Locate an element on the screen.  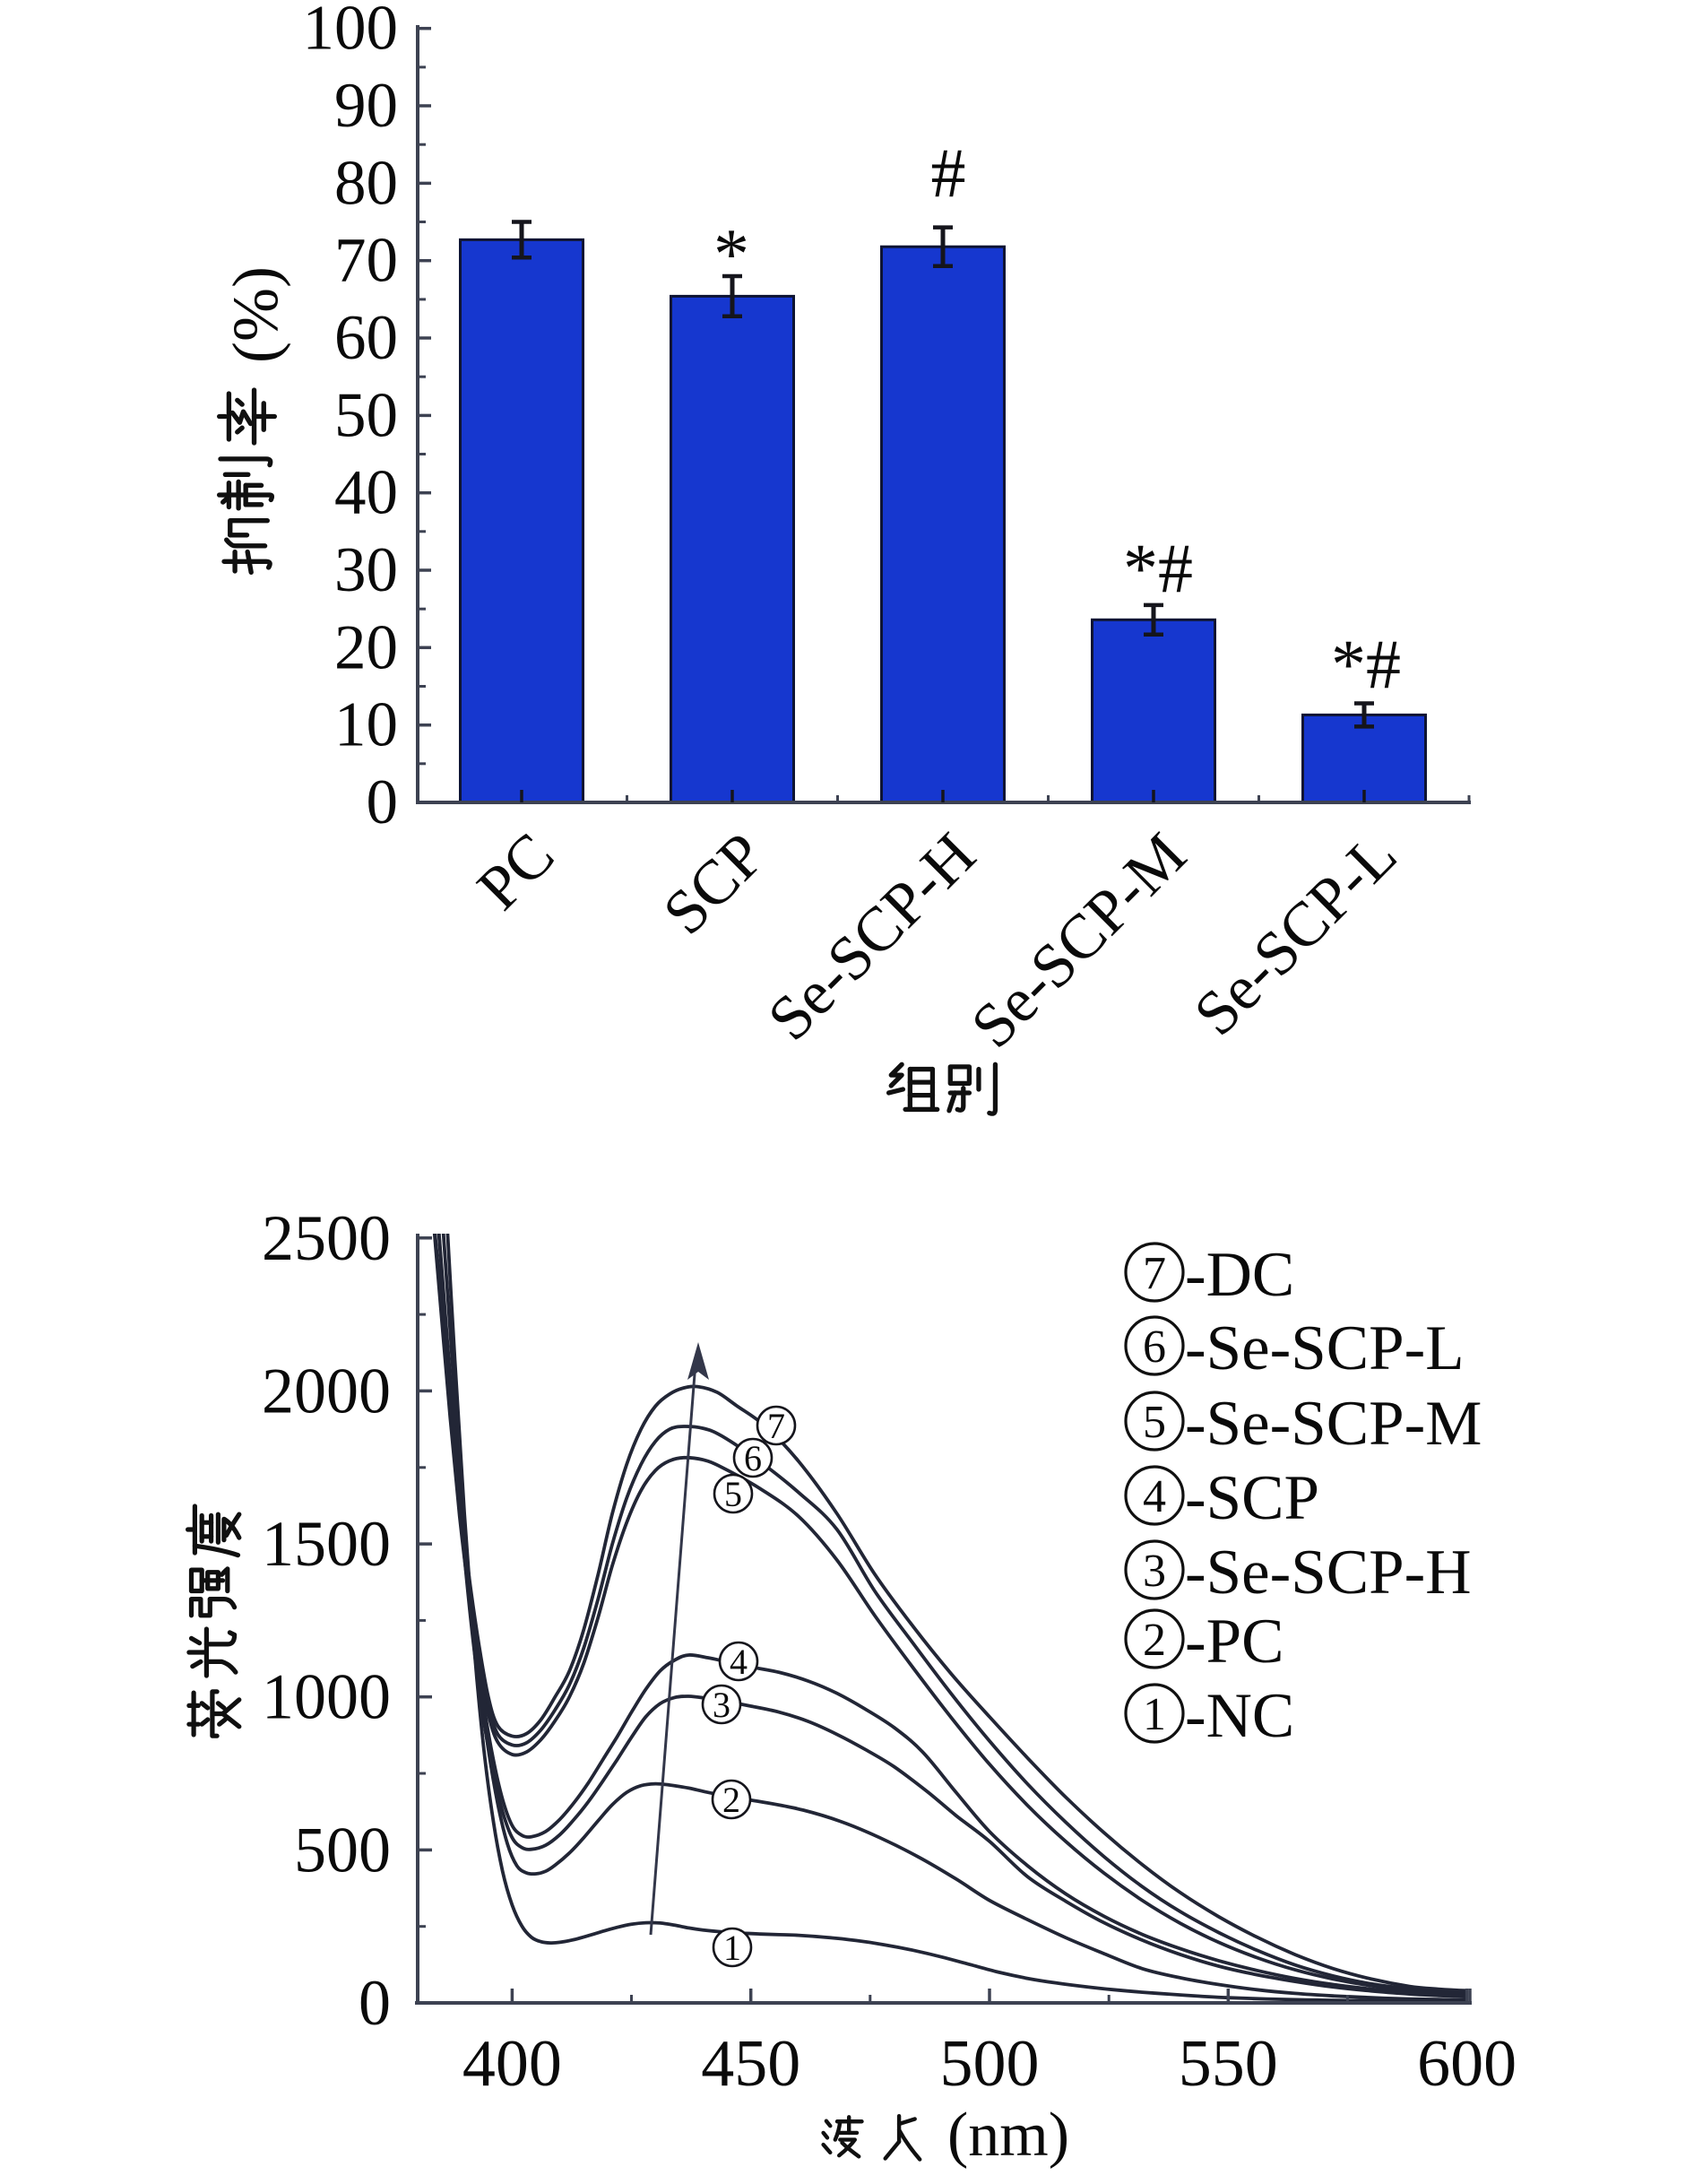
svg-text: 1000 is located at coordinates (326, 1697).